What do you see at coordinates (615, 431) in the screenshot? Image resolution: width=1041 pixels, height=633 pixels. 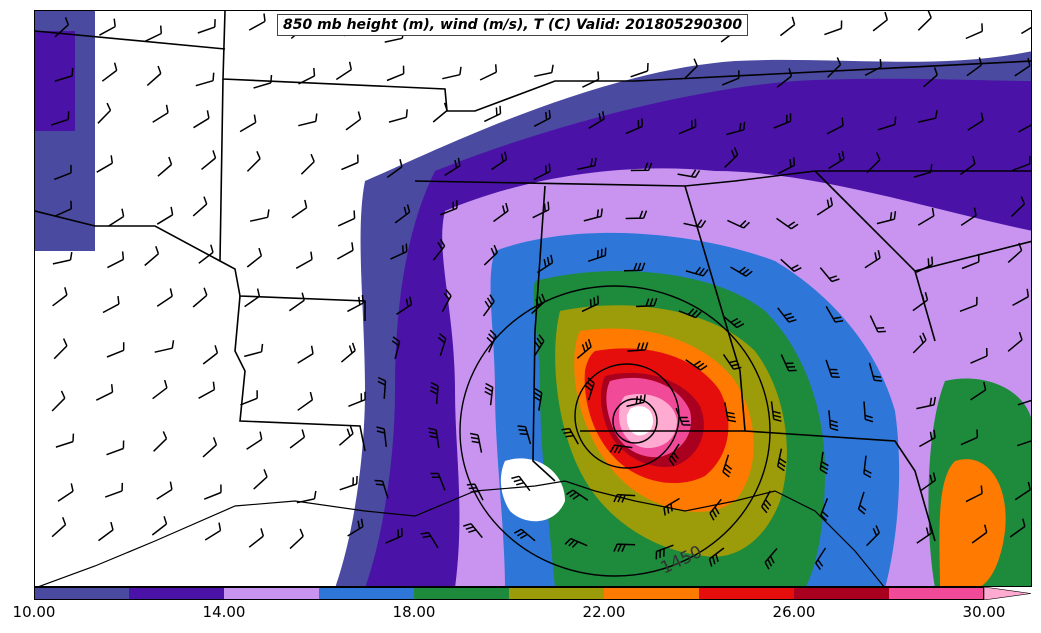 I see `height-contour-outer` at bounding box center [615, 431].